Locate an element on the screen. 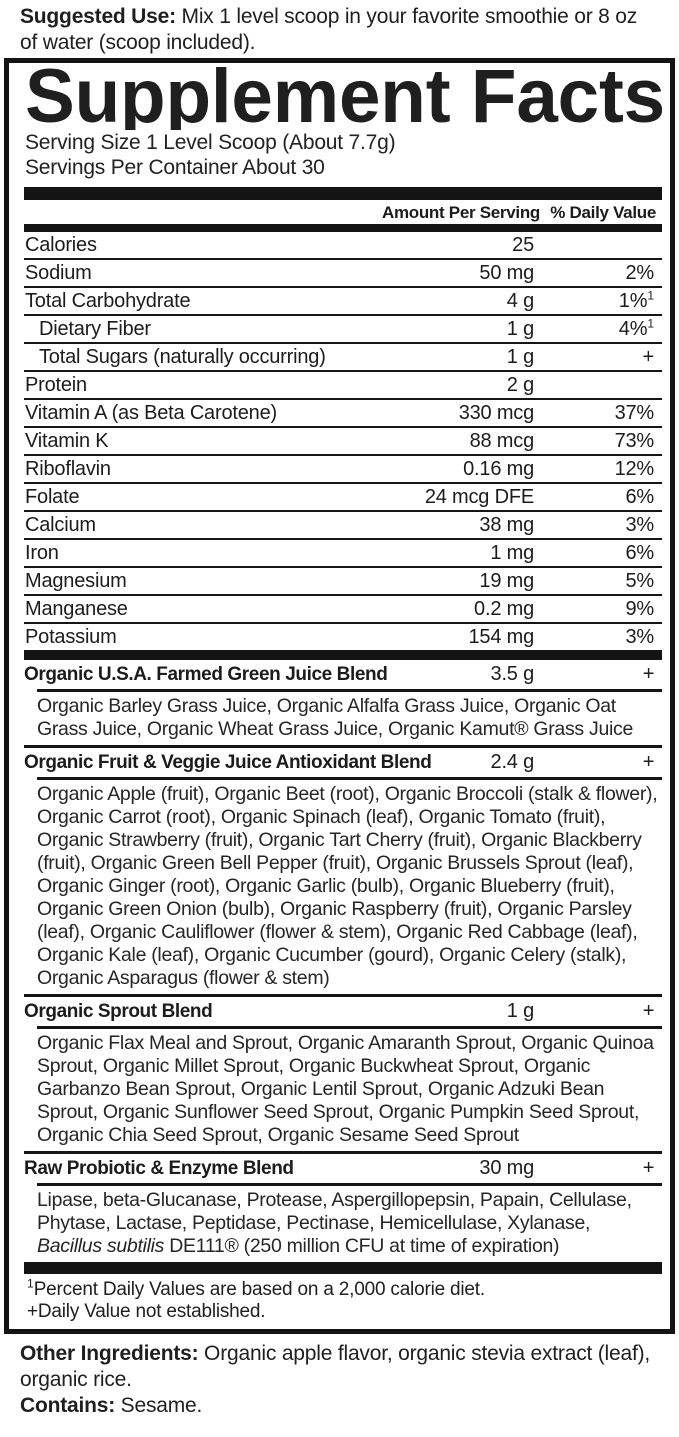  nutrient-row-vitamin-k: Vitamin K 88 mcg 73% is located at coordinates (343, 442).